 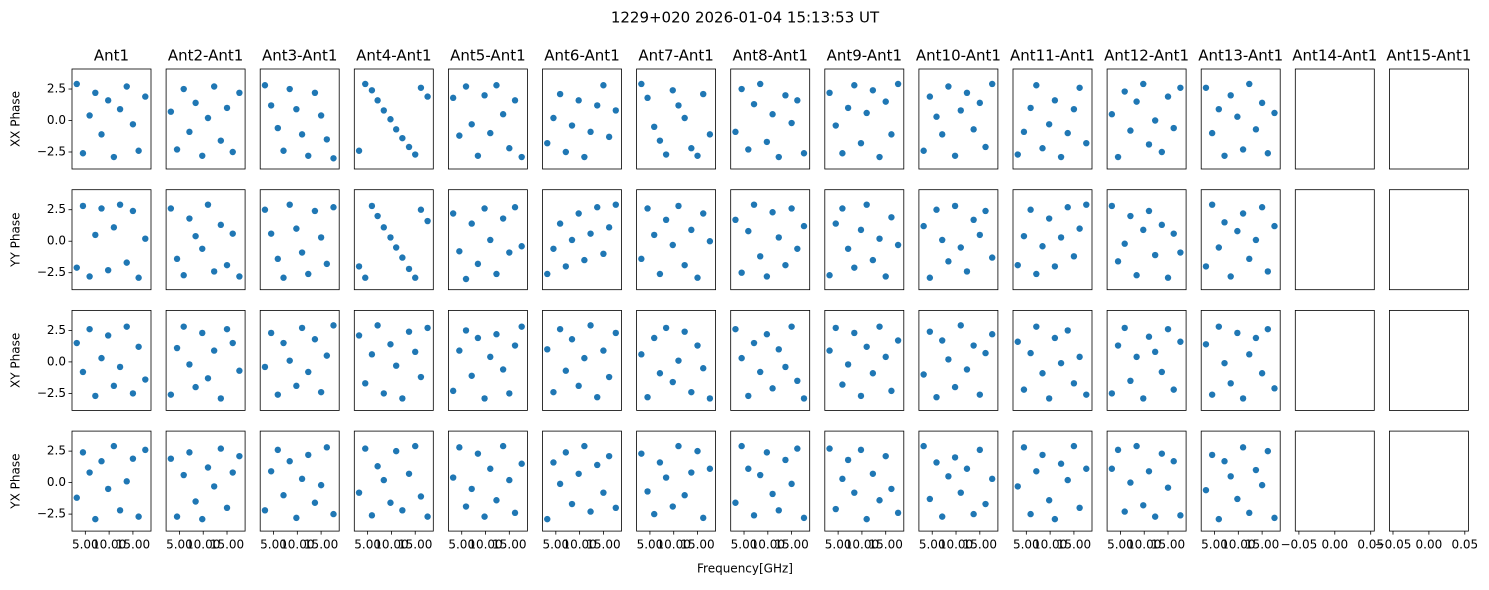 What do you see at coordinates (51, 151) in the screenshot?
I see `y-tick-label: −2.5` at bounding box center [51, 151].